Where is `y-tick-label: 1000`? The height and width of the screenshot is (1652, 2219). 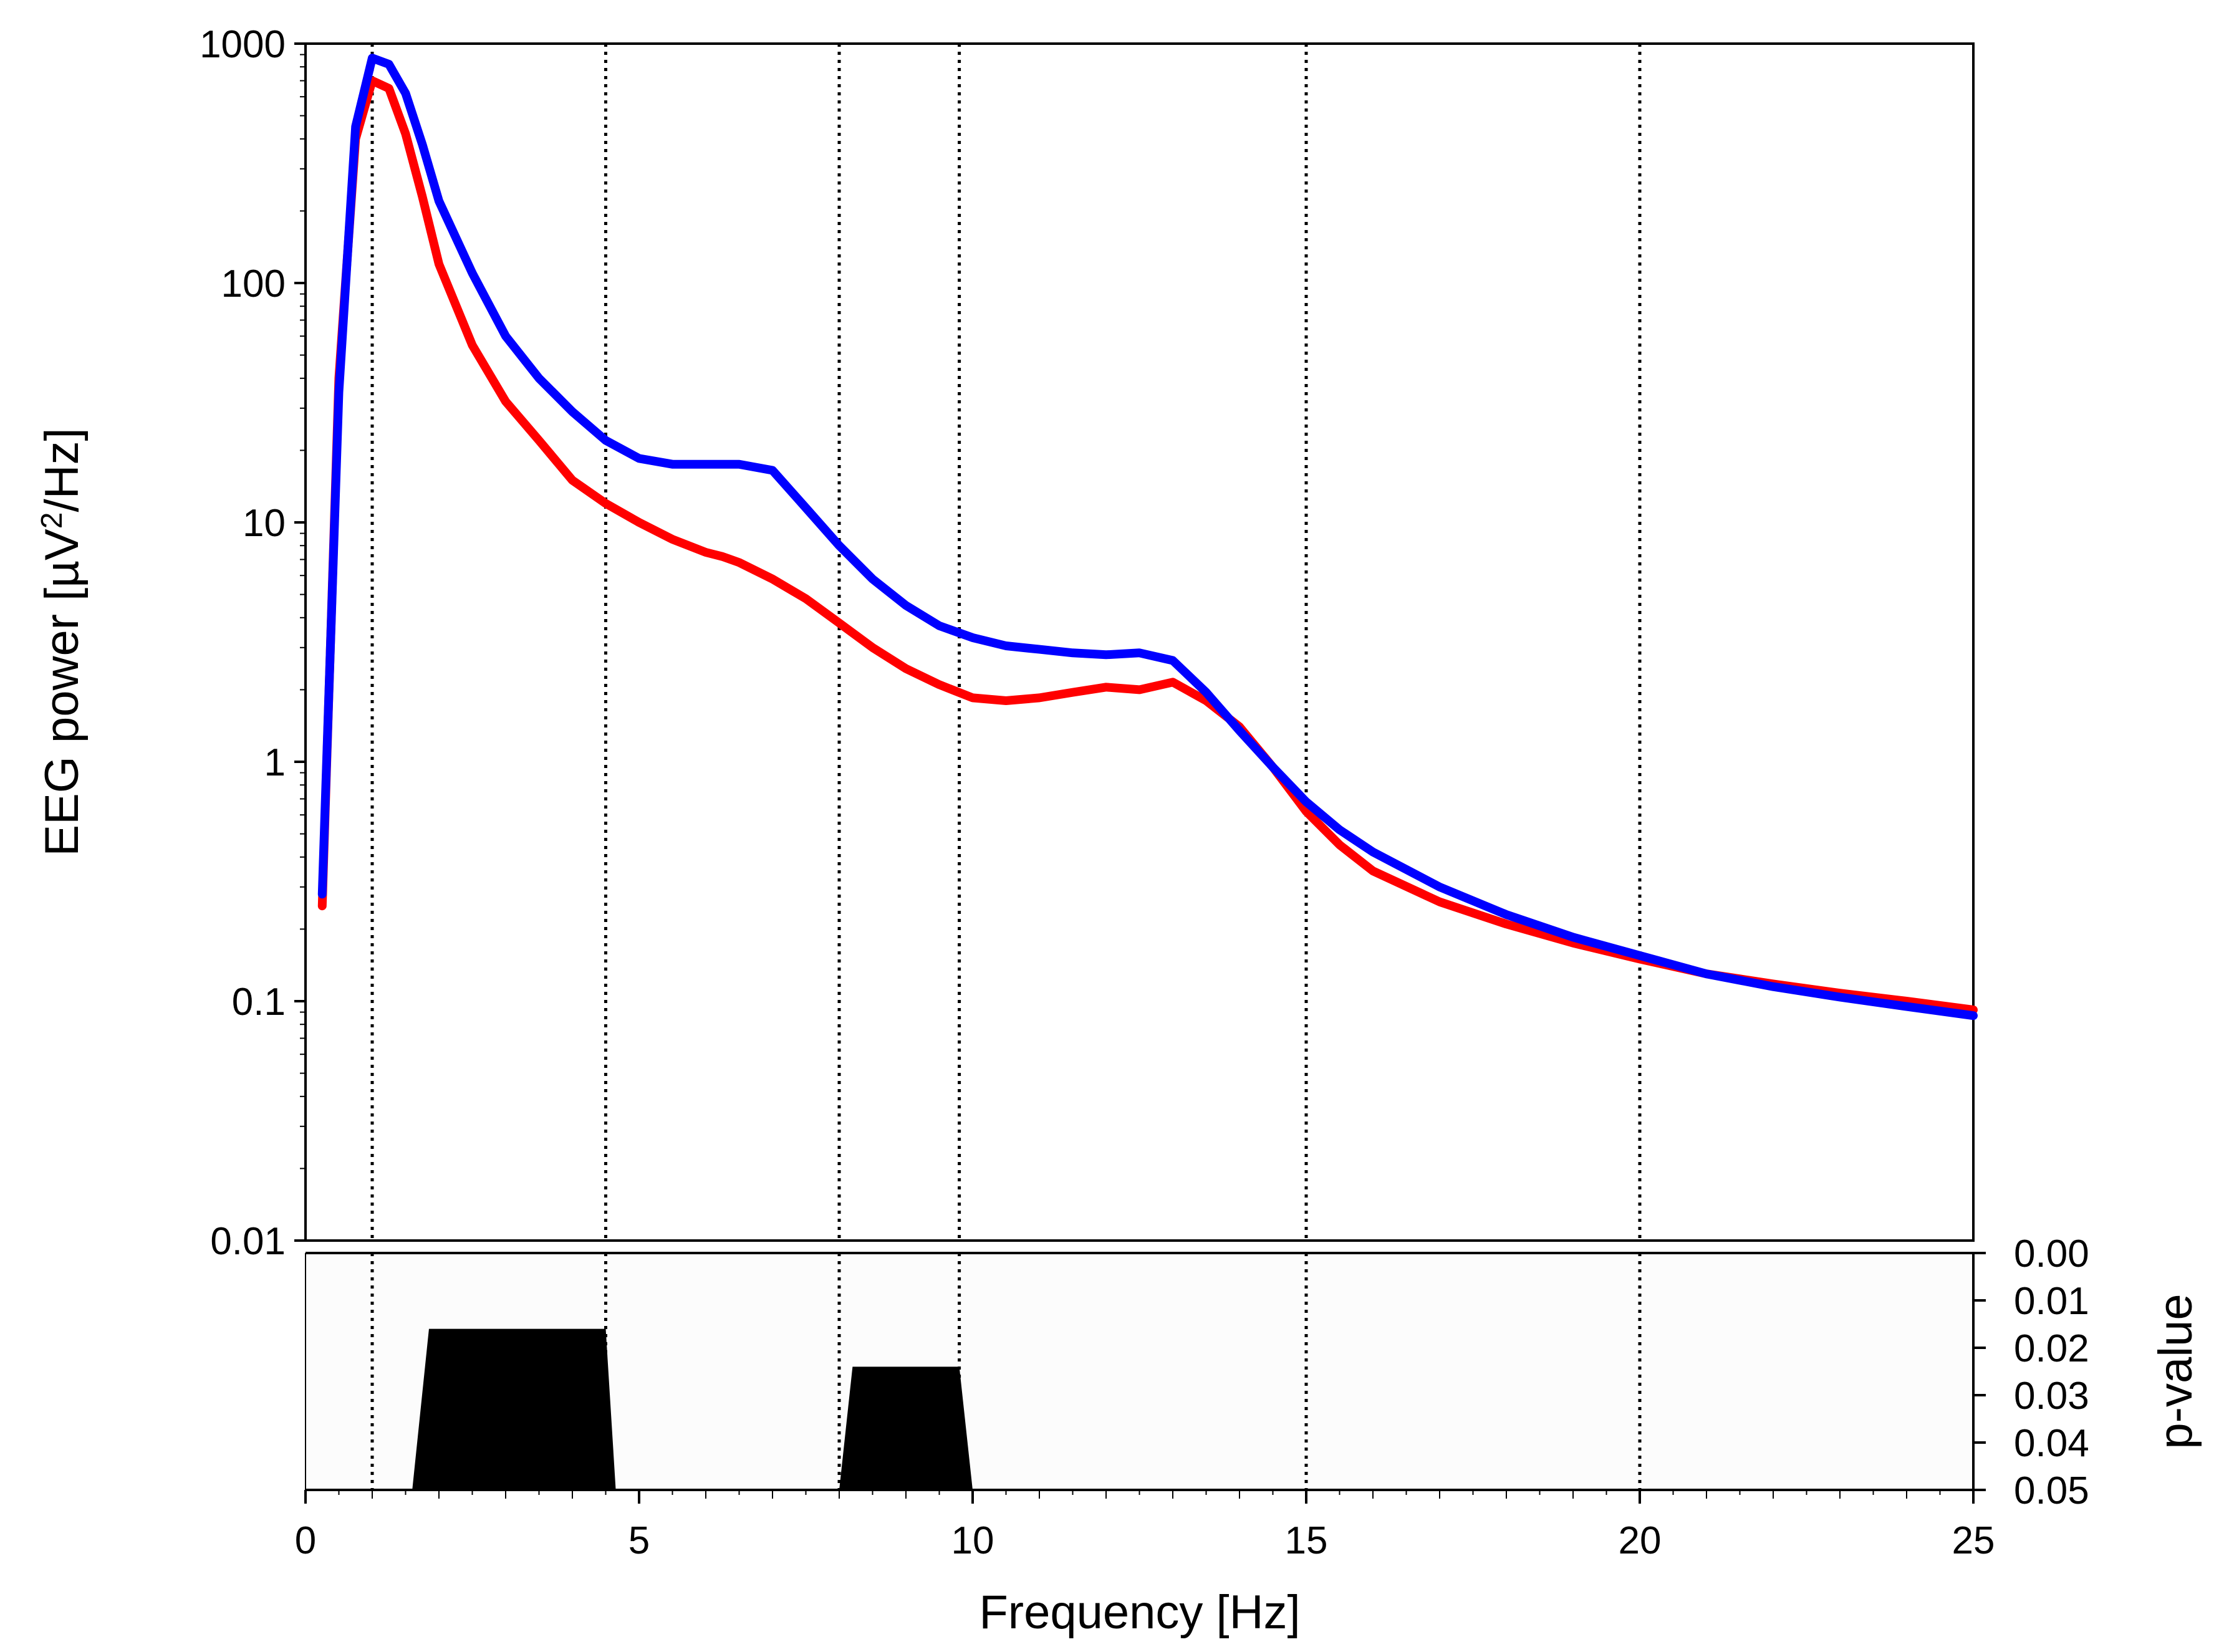
y-tick-label: 1000 is located at coordinates (243, 44).